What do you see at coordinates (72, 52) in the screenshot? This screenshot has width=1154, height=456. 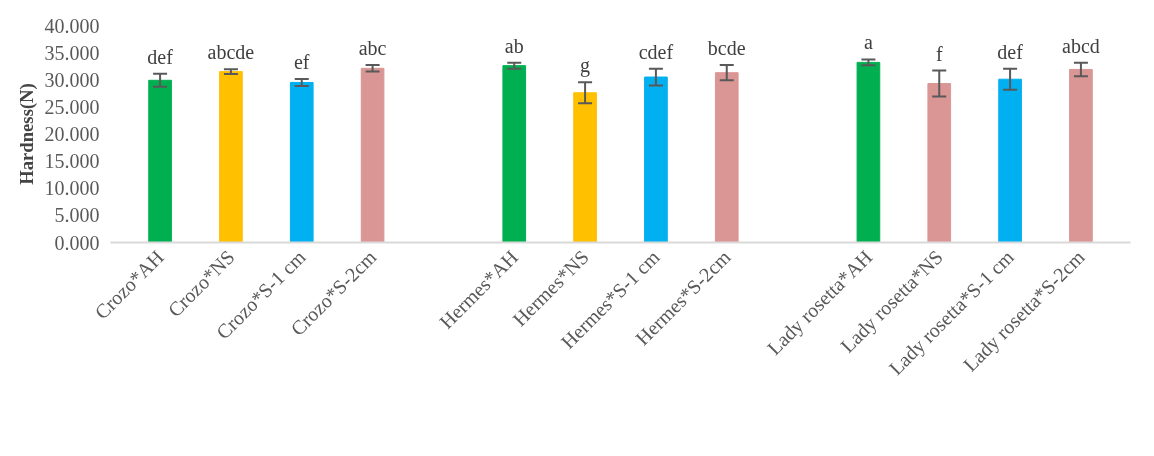 I see `y-tick-label: 35.000` at bounding box center [72, 52].